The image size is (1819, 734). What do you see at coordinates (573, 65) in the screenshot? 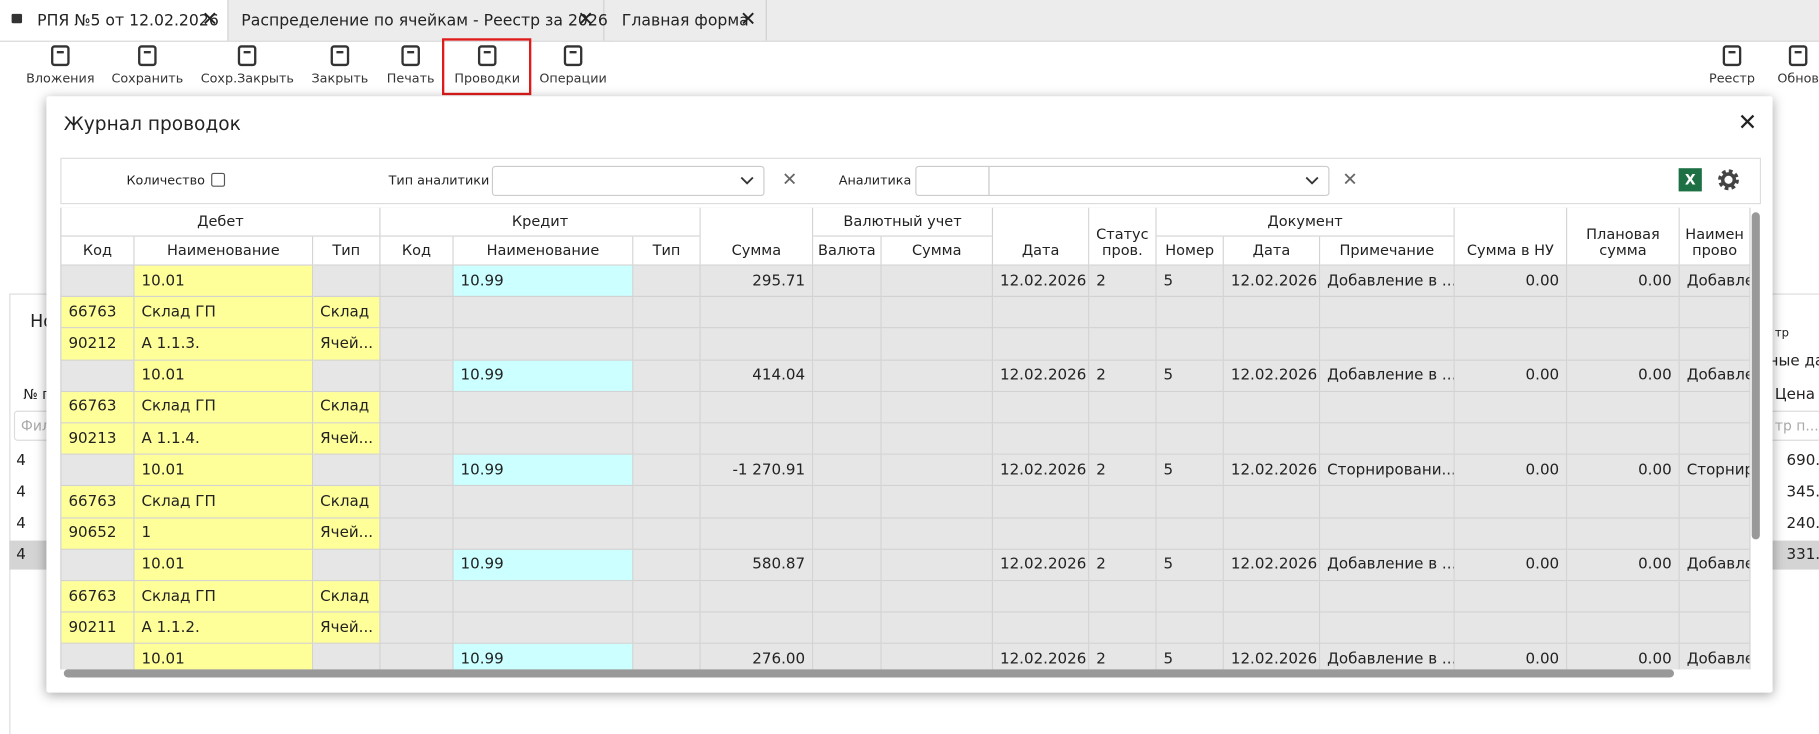
I see `toolbar-button: Операции` at bounding box center [573, 65].